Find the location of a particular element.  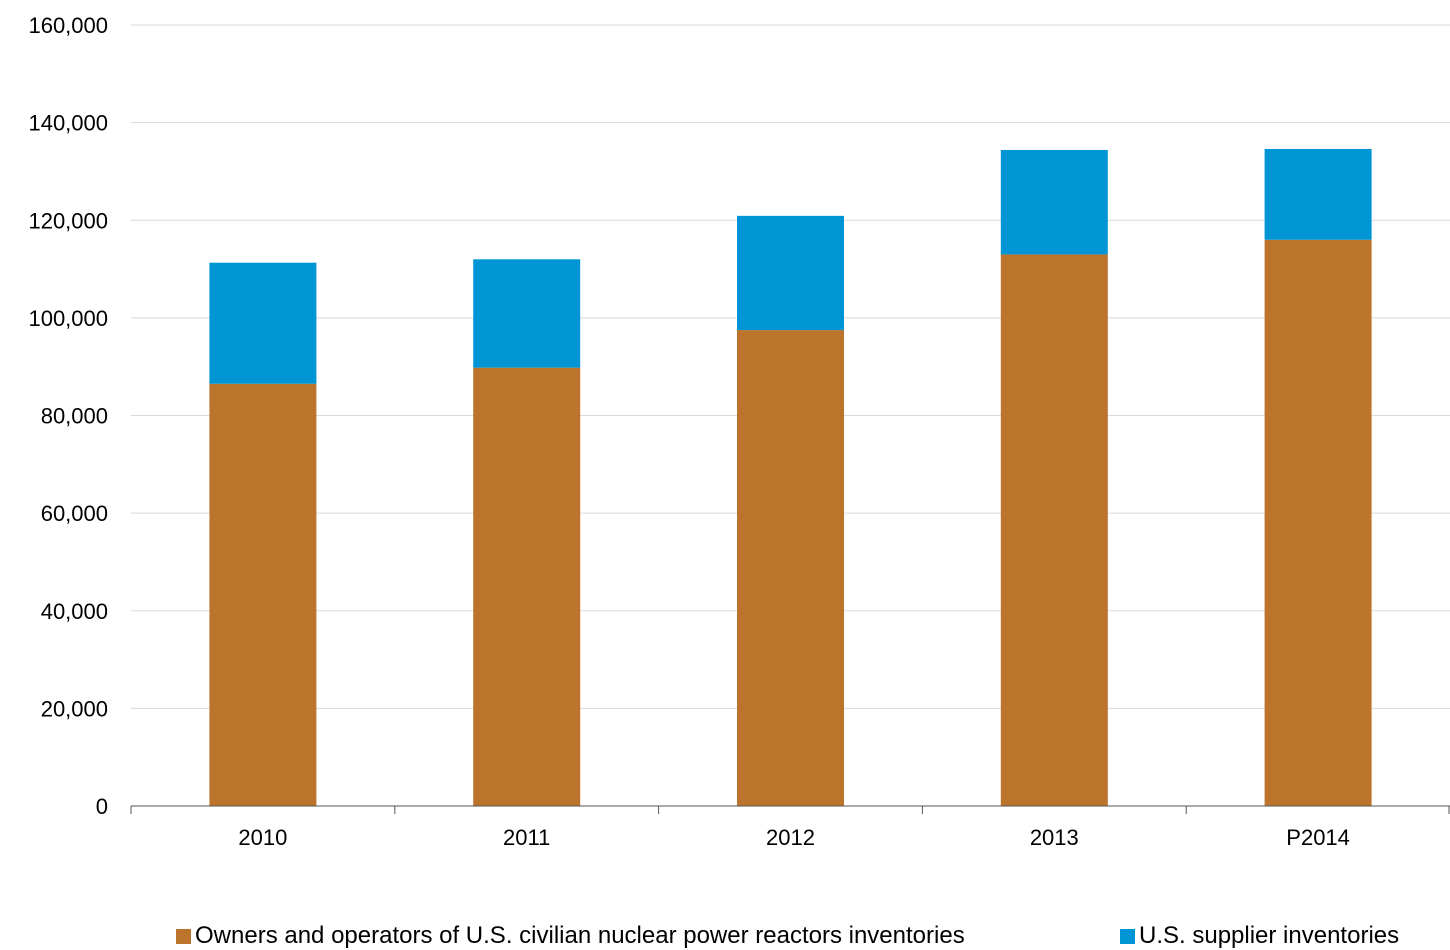

x-tick-label: 2012 is located at coordinates (790, 837).